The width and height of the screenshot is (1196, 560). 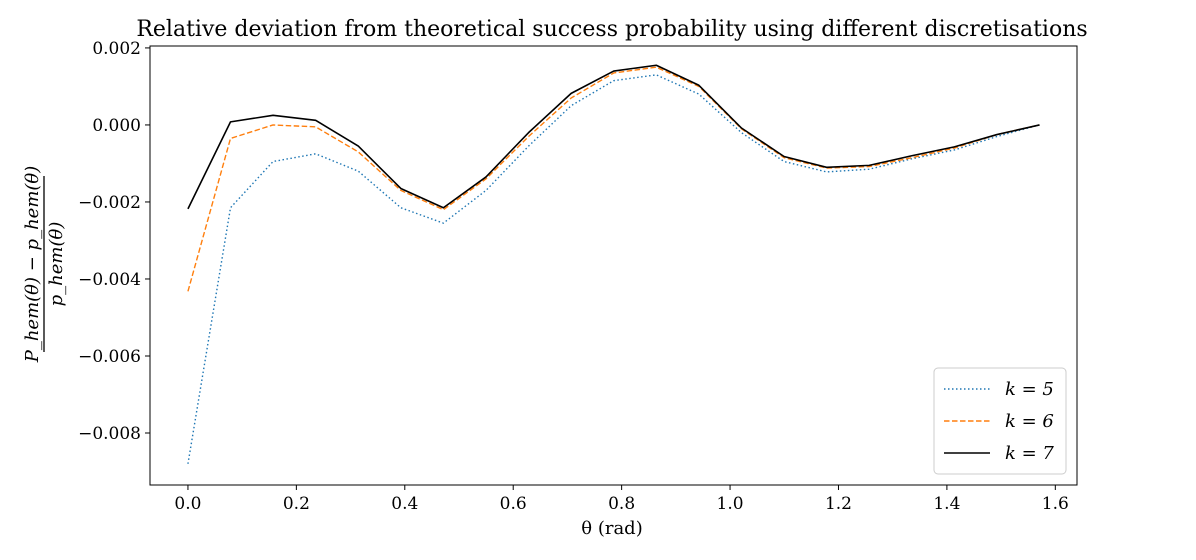 What do you see at coordinates (109, 280) in the screenshot?
I see `y-tick-label: −0.004` at bounding box center [109, 280].